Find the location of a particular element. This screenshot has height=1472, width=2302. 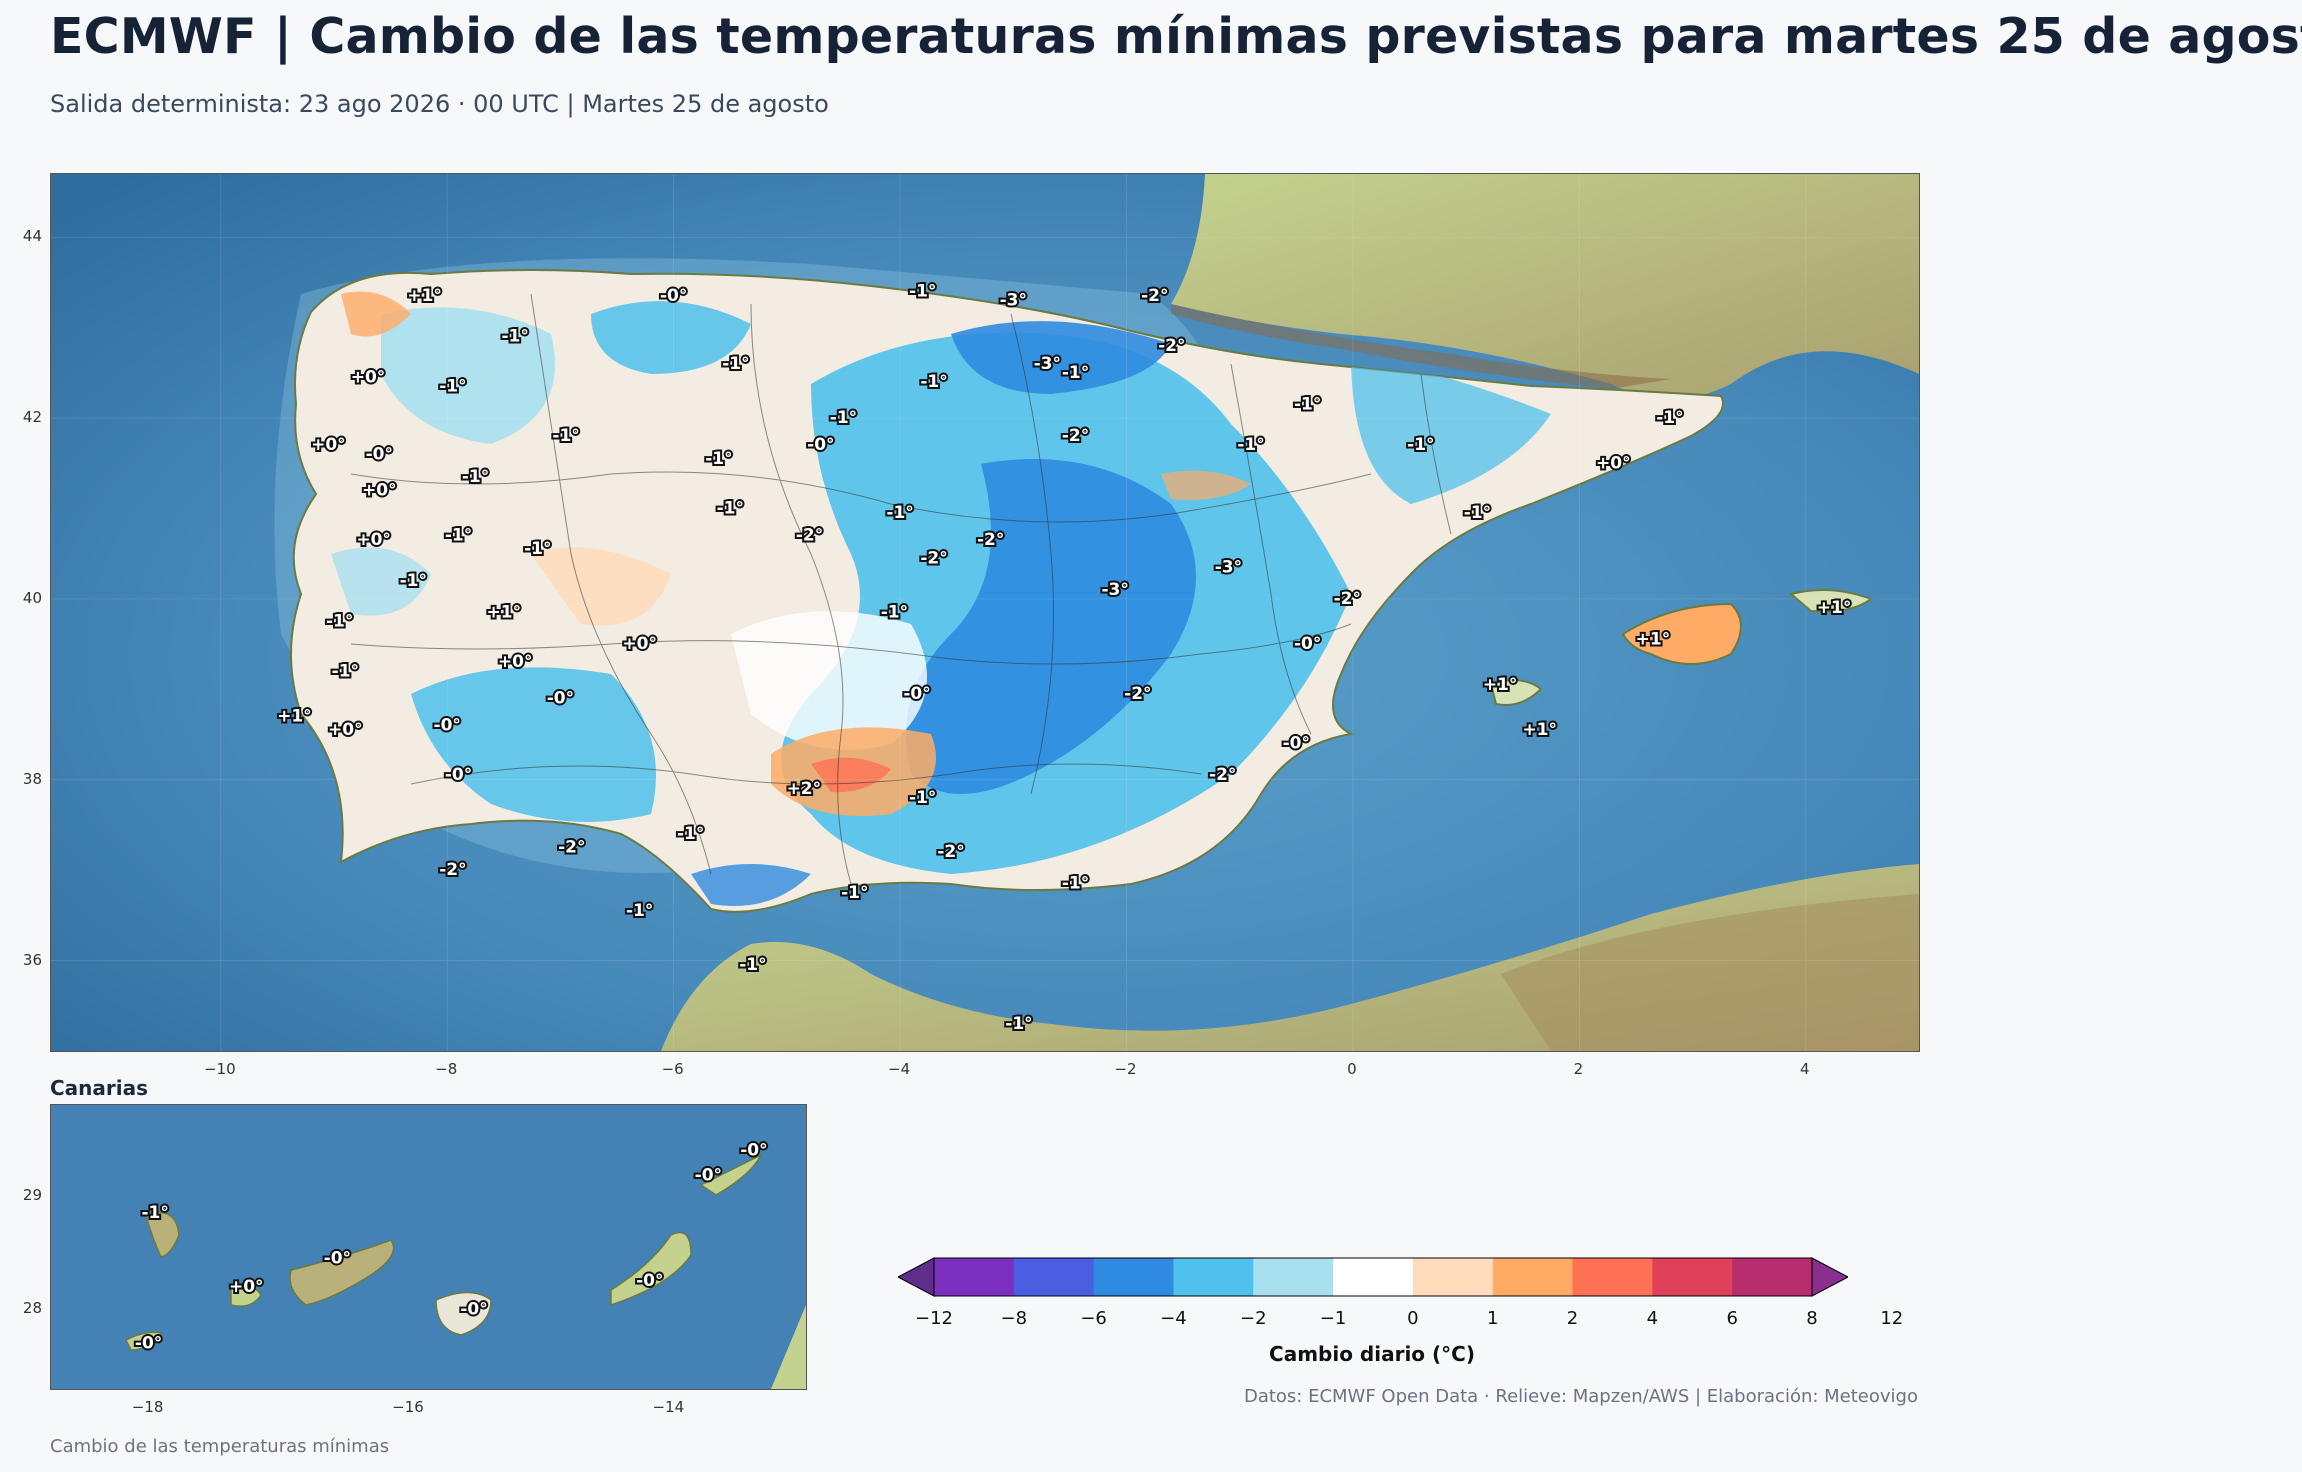

colorbar-tick-label: 12 is located at coordinates (1892, 1318).